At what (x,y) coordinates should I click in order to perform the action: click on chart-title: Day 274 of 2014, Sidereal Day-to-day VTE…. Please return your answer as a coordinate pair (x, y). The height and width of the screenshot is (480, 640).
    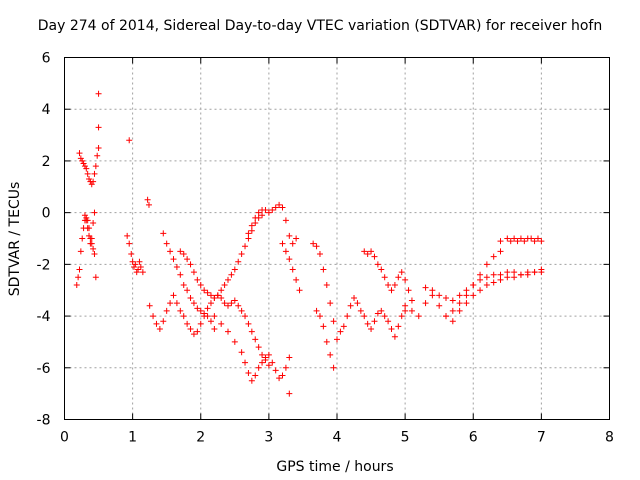
    Looking at the image, I should click on (320, 26).